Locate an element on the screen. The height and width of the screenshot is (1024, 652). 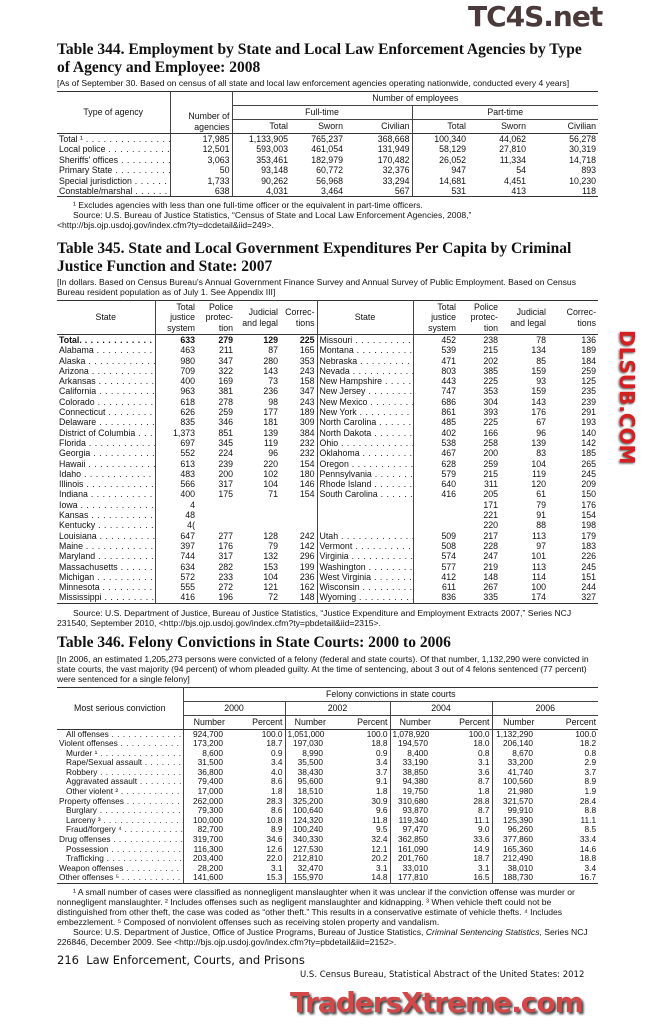
cell-value: 104 is located at coordinates (538, 463).